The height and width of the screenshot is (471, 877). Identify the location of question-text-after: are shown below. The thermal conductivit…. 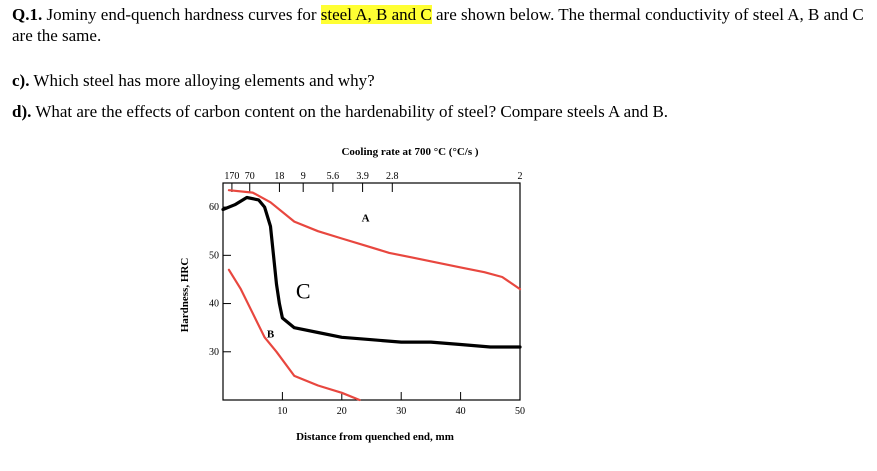
(438, 25).